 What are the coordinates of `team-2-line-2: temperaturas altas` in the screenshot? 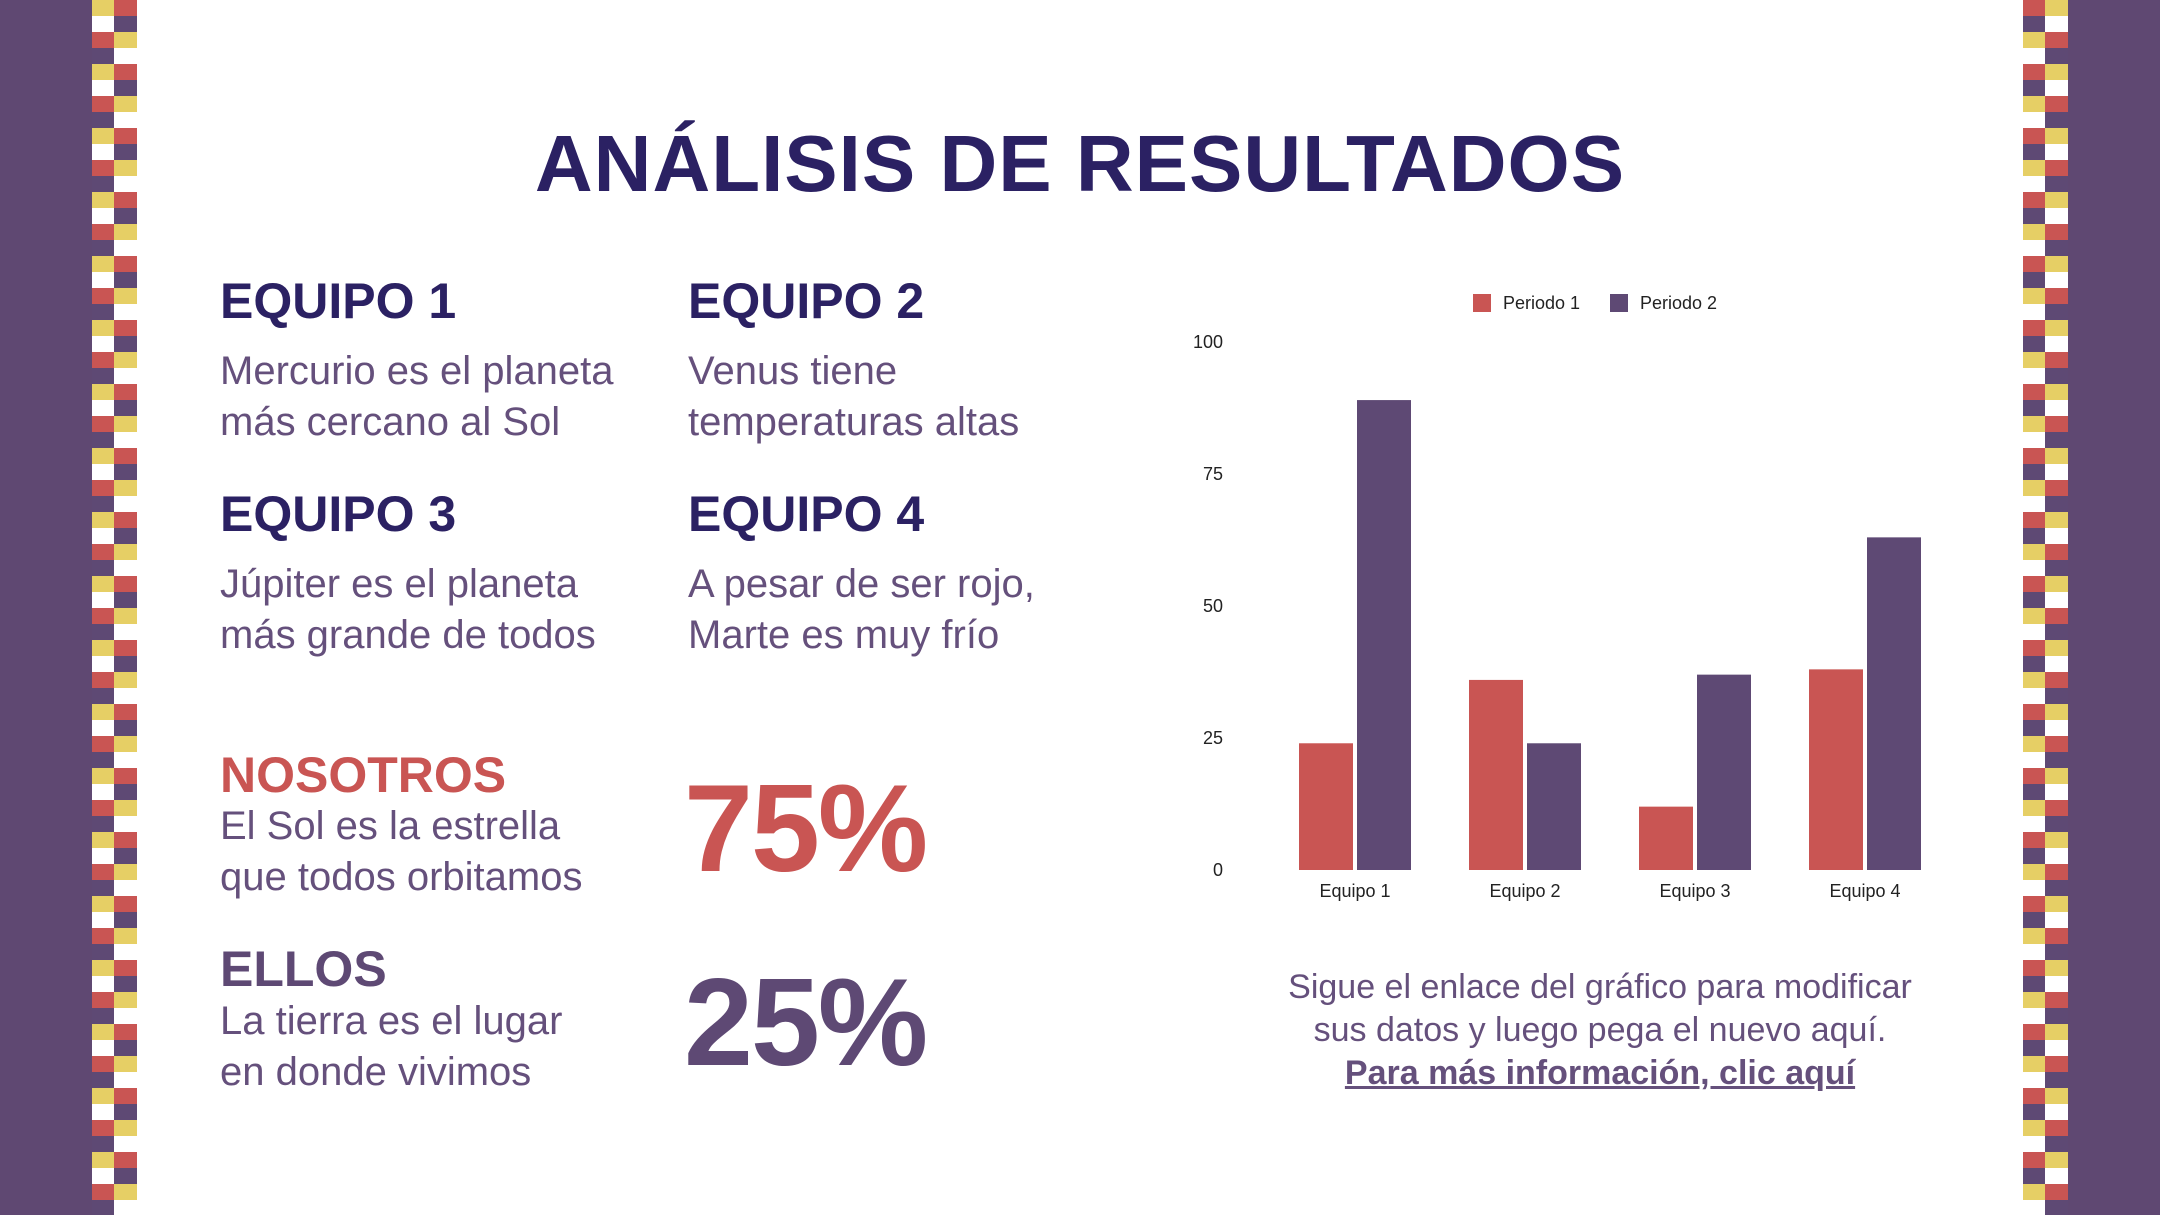 It's located at (854, 422).